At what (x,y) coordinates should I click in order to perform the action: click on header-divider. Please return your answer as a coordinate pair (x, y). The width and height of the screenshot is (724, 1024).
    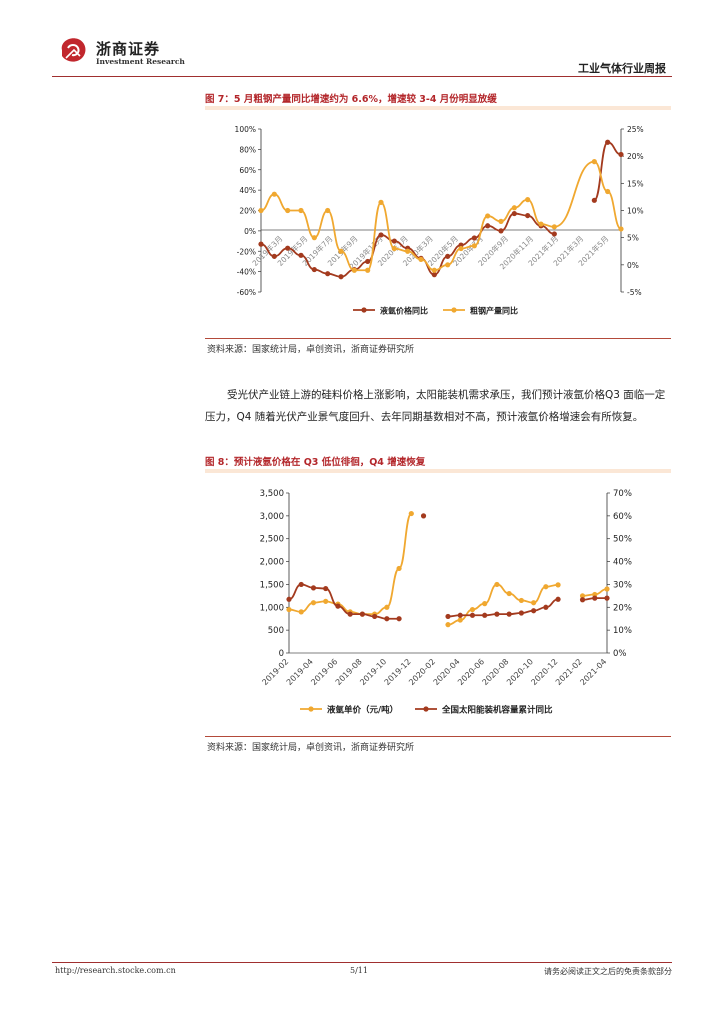
    Looking at the image, I should click on (362, 76).